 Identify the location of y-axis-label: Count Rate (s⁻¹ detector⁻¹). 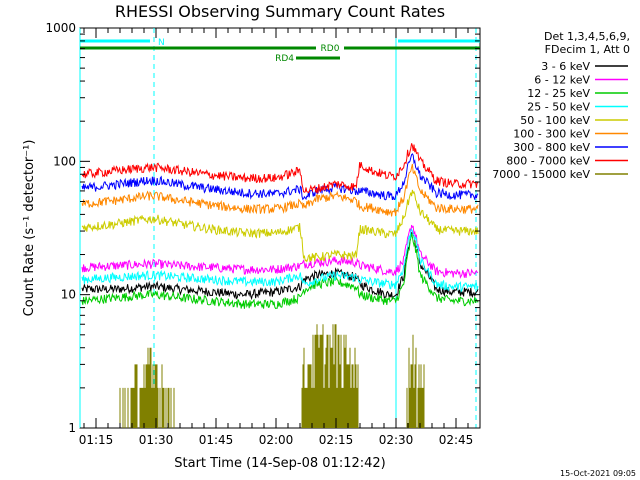
(29, 228).